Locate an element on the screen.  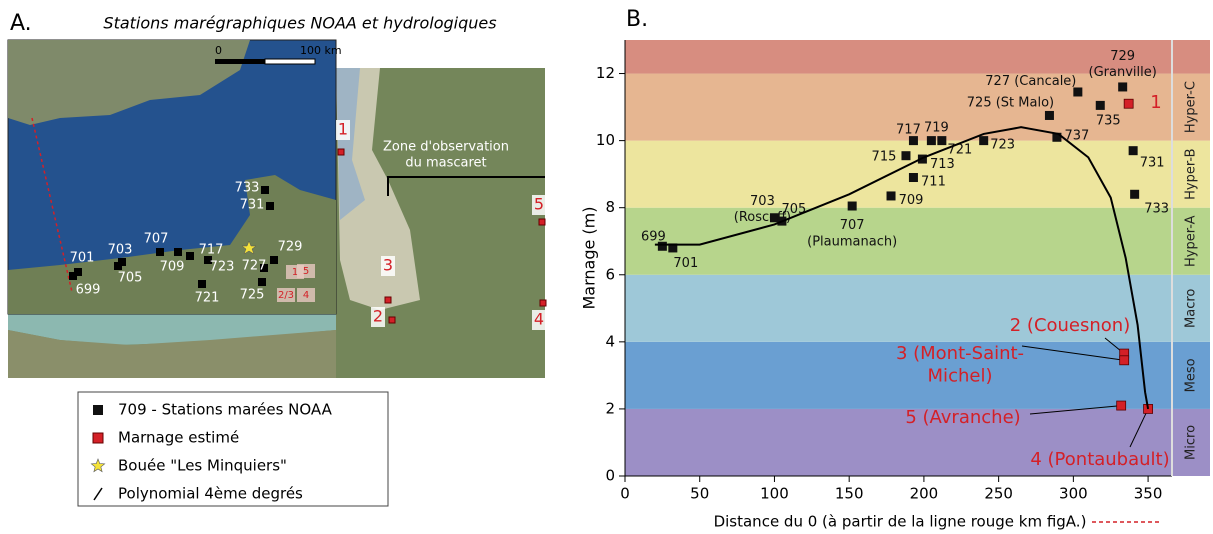
point-label-line: (Granville) is located at coordinates (1123, 72).